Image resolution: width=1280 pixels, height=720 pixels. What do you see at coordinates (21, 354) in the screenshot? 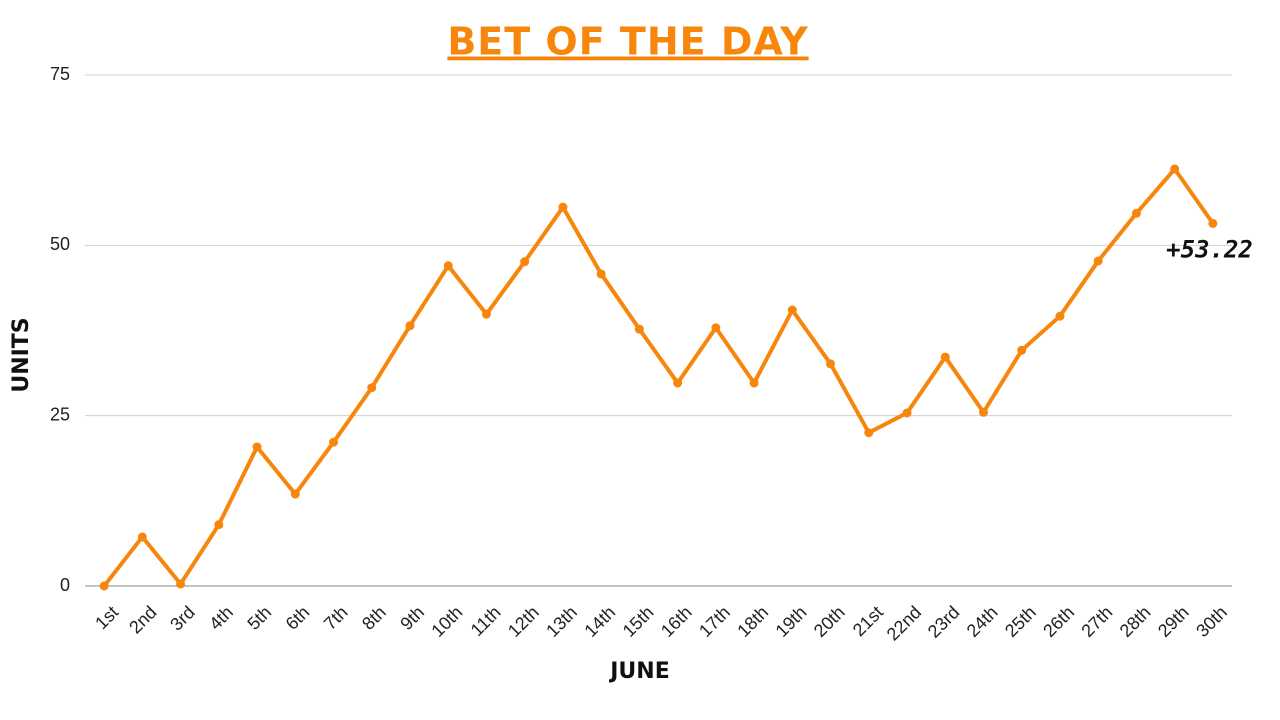
I see `y-axis-title: UNITS` at bounding box center [21, 354].